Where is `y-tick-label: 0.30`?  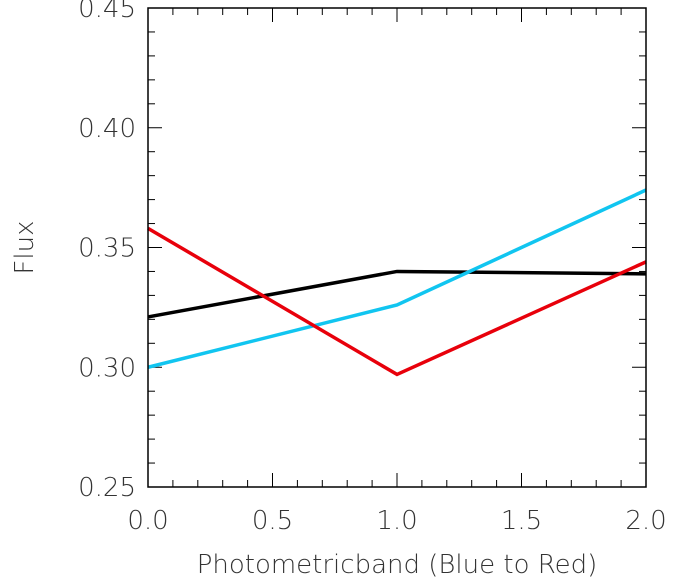 y-tick-label: 0.30 is located at coordinates (107, 368).